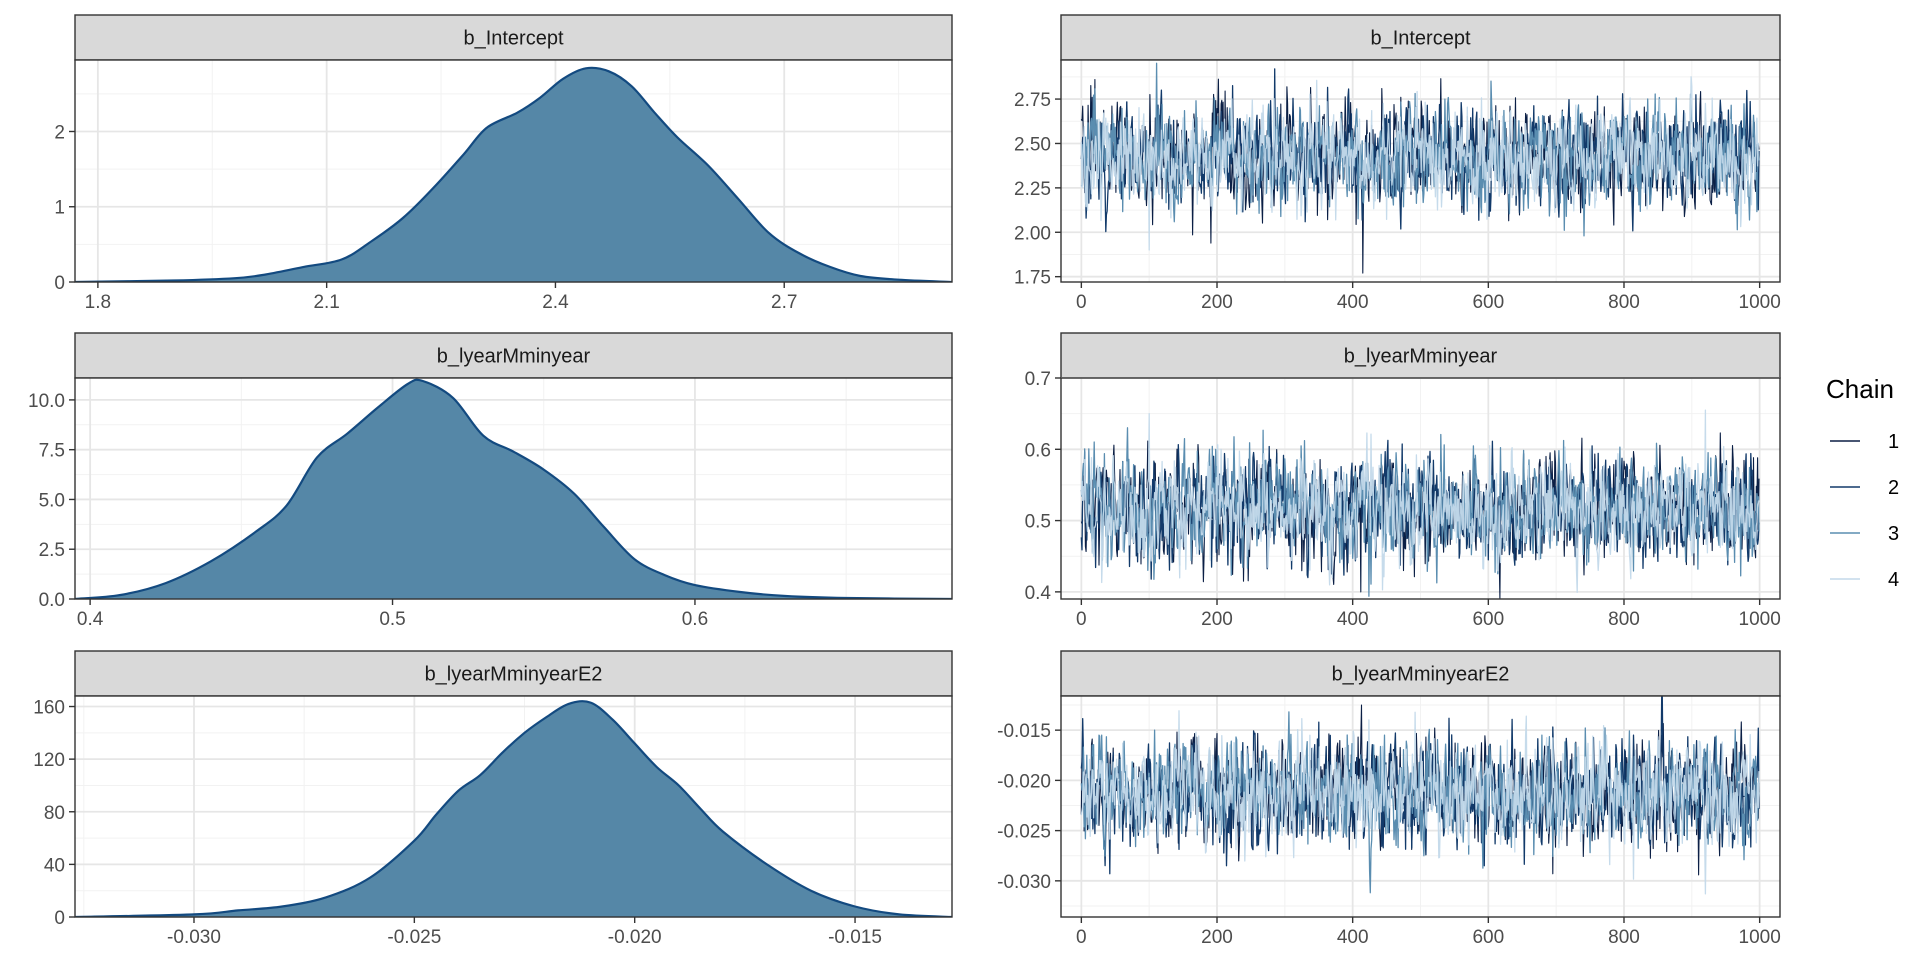  I want to click on panel-density-2: b_lyearMminyear 0.4 0.5 0.6 0.0 2.5 5.0 7.5 10.0, so click(490, 481).